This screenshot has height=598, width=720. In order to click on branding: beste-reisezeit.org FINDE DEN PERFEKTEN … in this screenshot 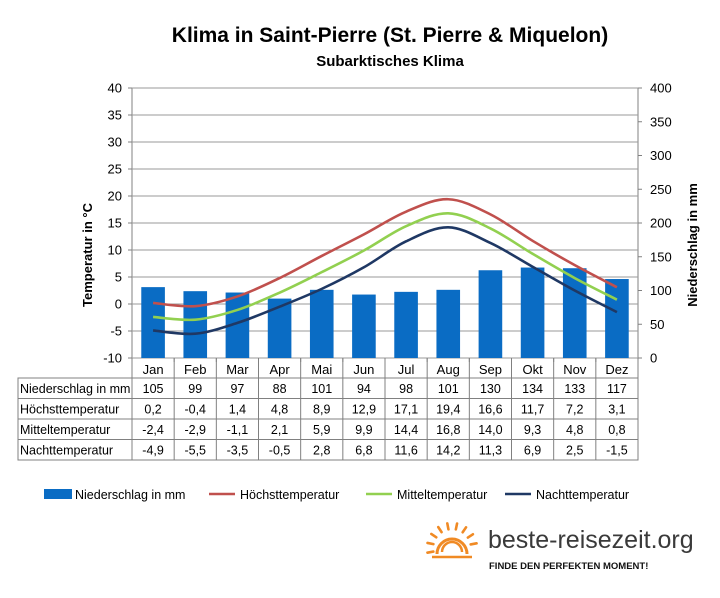, I will do `click(560, 547)`.